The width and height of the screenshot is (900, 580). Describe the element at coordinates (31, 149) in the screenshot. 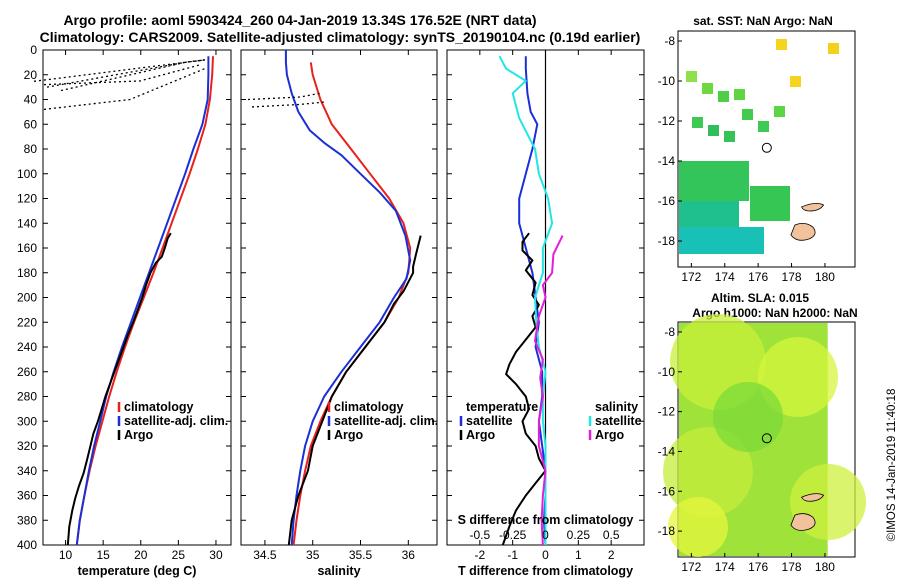

I see `depth-tick-label: 80` at that location.